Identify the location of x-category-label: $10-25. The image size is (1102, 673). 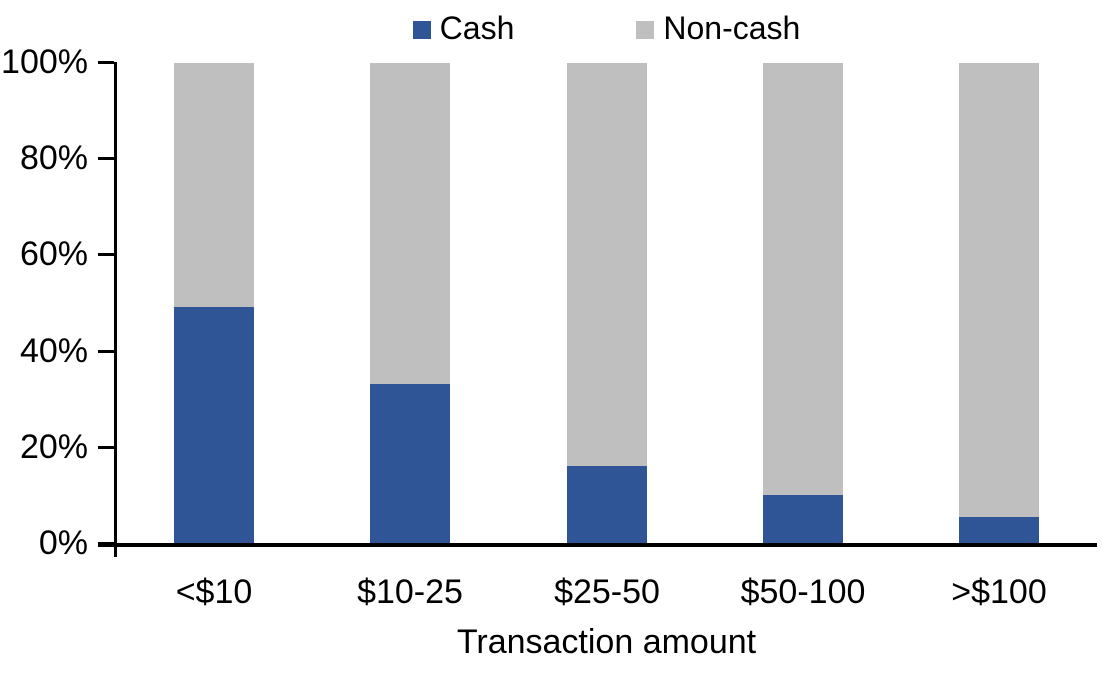
(410, 592).